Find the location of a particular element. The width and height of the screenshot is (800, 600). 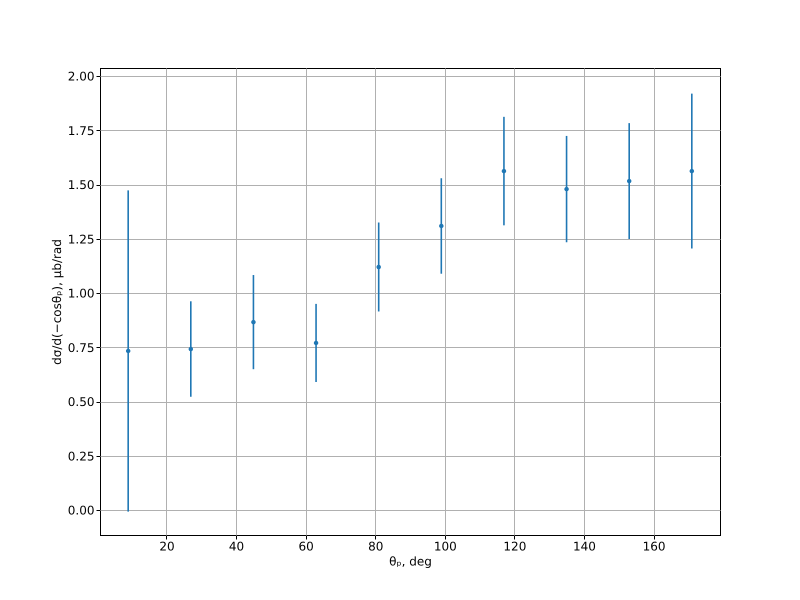

x-tick-label: 160 is located at coordinates (654, 547).